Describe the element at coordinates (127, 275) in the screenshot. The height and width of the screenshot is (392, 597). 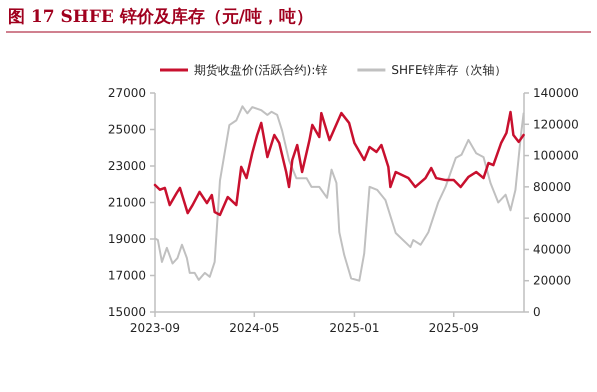
I see `y-tick-label: 17000` at that location.